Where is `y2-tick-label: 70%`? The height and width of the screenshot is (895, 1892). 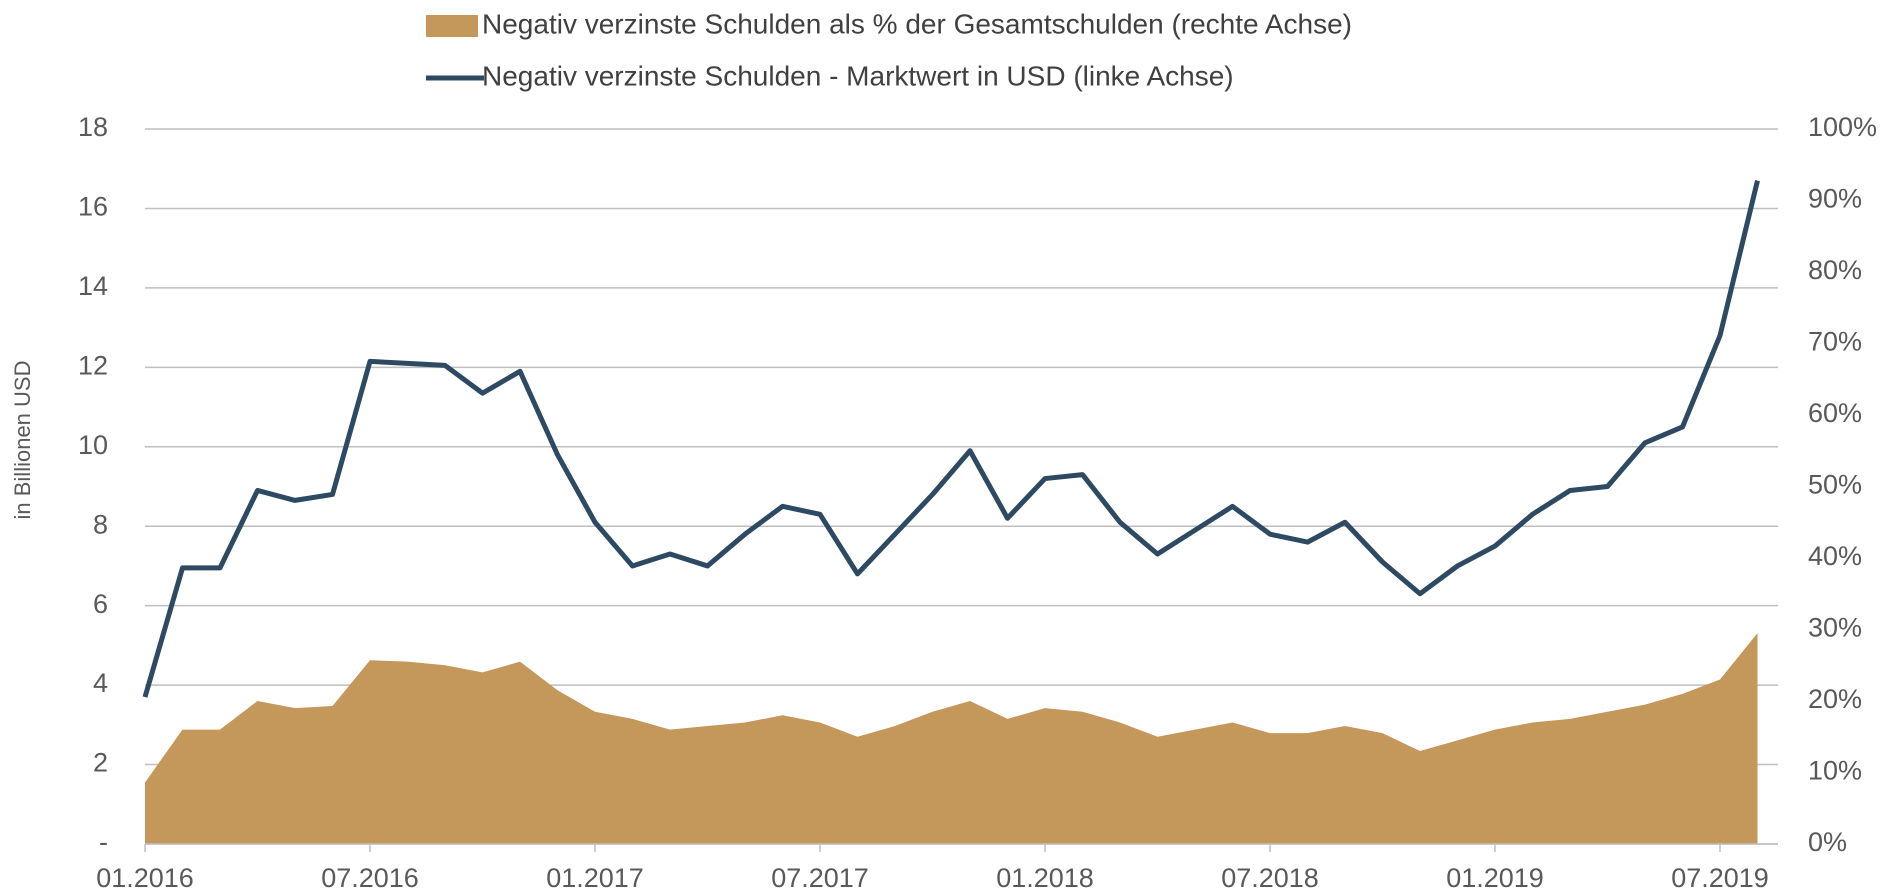
y2-tick-label: 70% is located at coordinates (1835, 342).